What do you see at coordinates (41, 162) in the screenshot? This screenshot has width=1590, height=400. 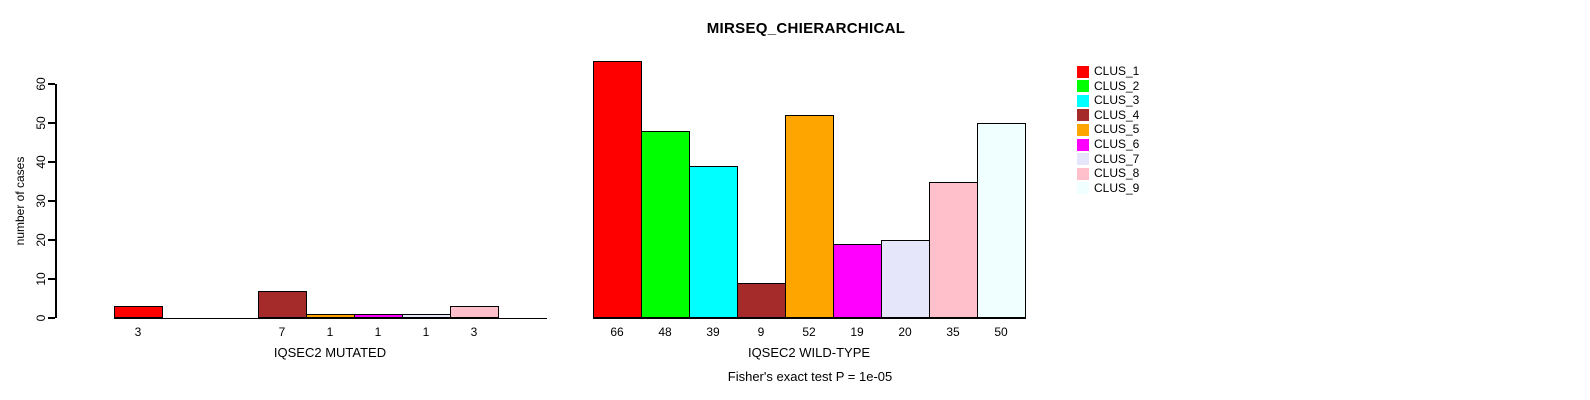 I see `y-axis-tick-label: 40` at bounding box center [41, 162].